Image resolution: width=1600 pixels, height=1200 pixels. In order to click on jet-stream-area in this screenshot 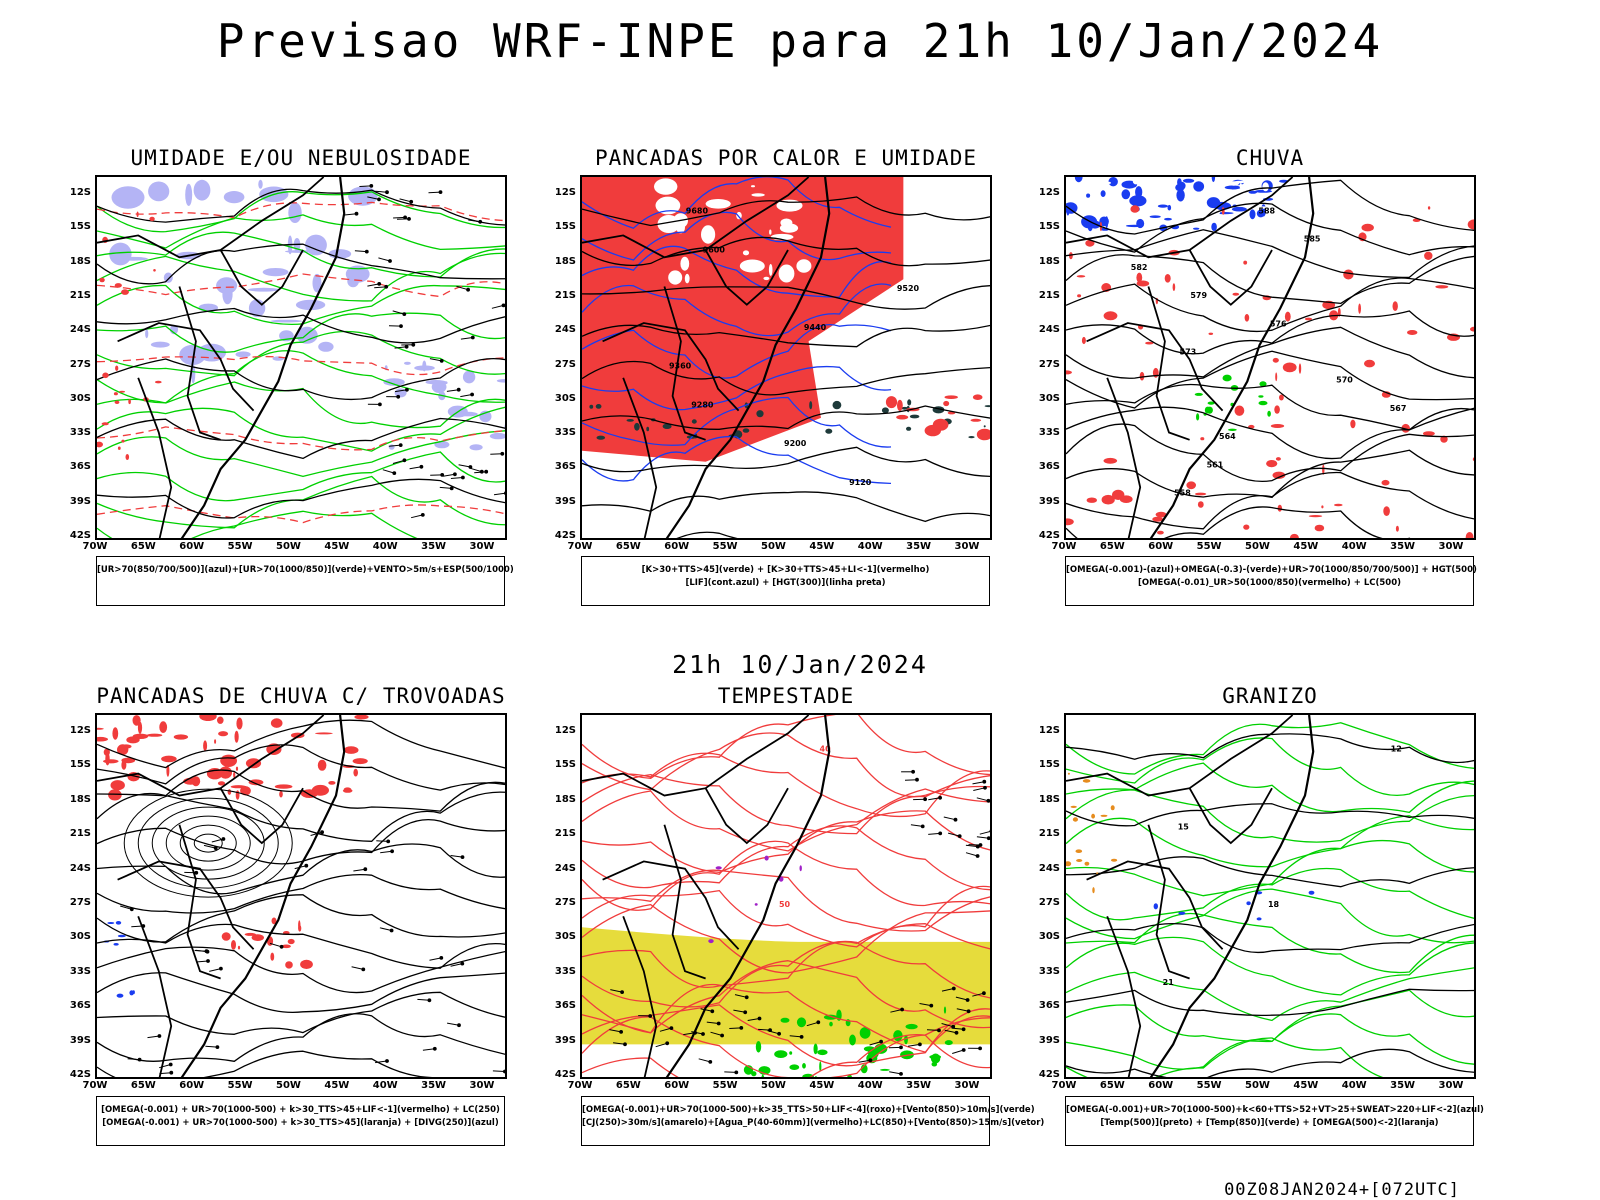, I will do `click(786, 986)`.